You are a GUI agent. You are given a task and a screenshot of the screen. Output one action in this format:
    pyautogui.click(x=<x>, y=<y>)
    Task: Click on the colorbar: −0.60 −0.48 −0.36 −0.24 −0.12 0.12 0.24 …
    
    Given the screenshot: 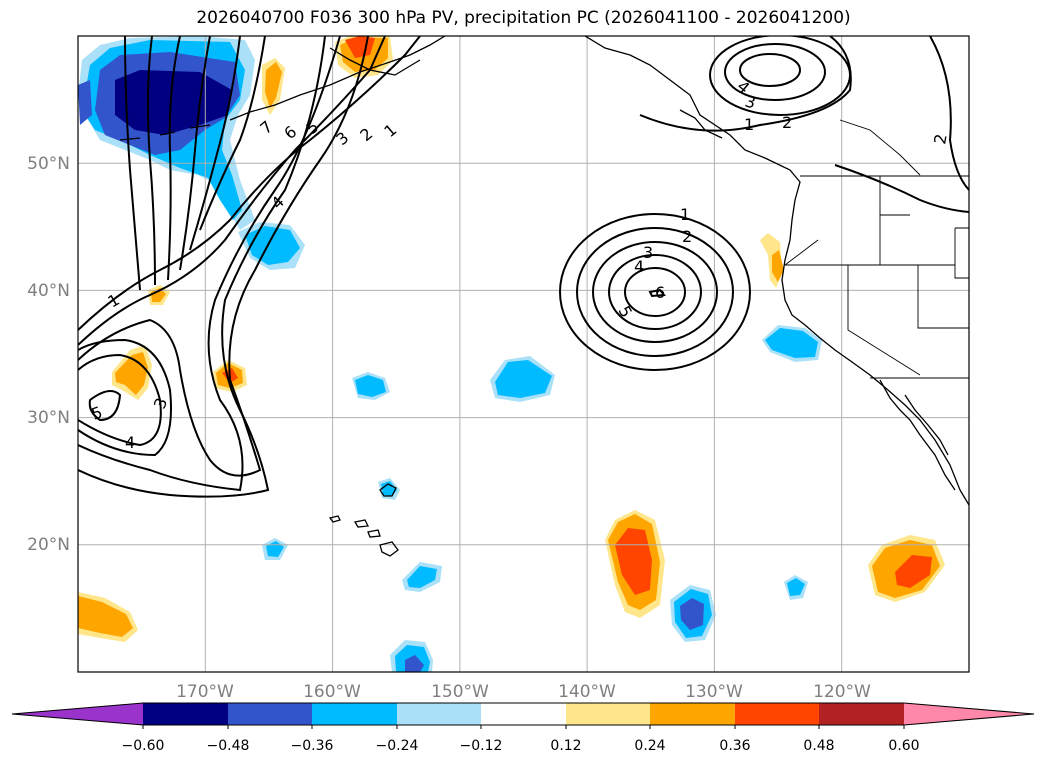 What is the action you would take?
    pyautogui.click(x=523, y=728)
    